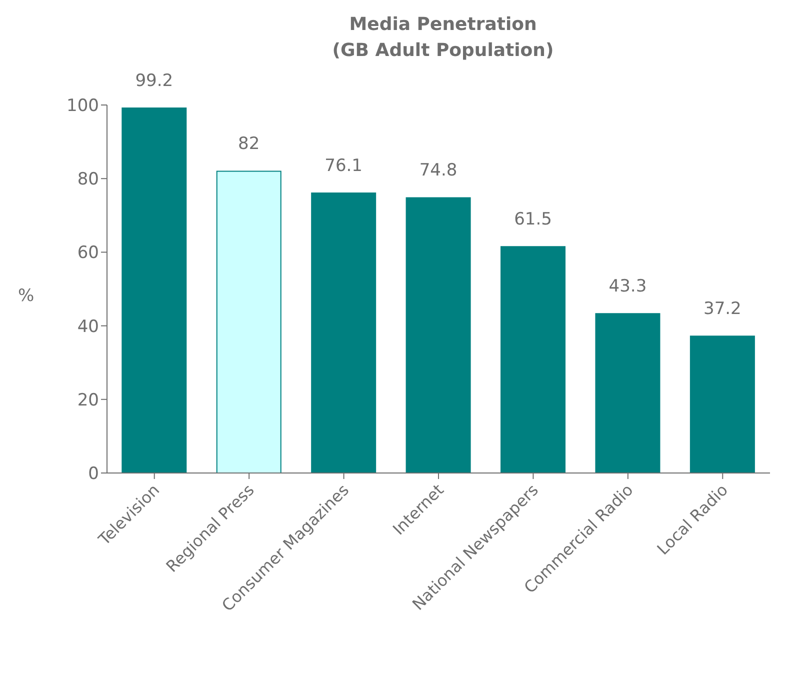 This screenshot has height=680, width=786. I want to click on y-tick-label: 60, so click(88, 253).